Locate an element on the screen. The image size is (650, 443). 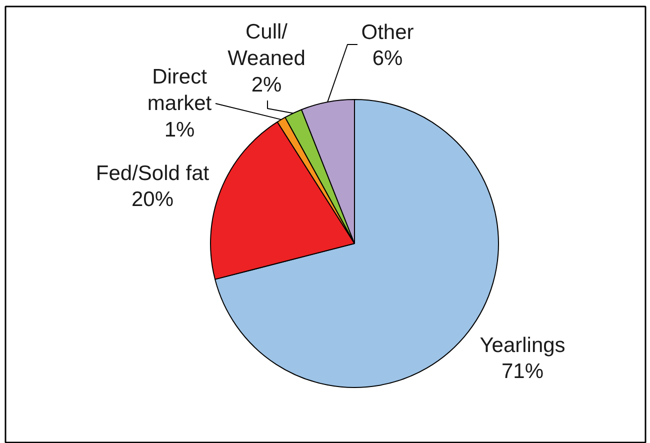
slice-label: Yearlings is located at coordinates (523, 345).